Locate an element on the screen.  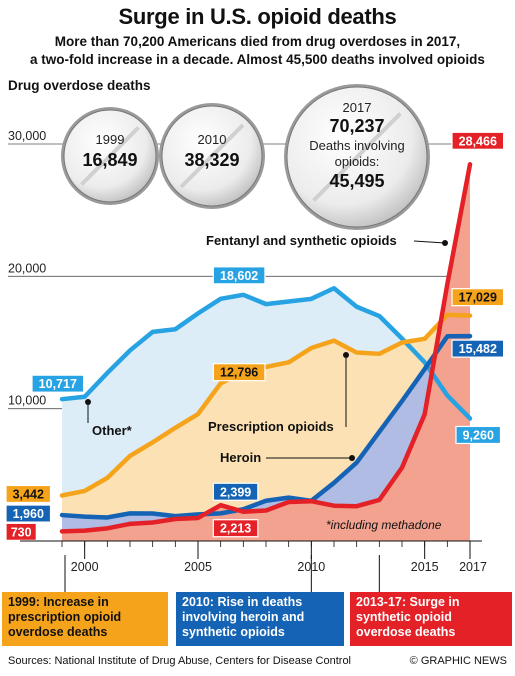
label-other-2017-box is located at coordinates (478, 435).